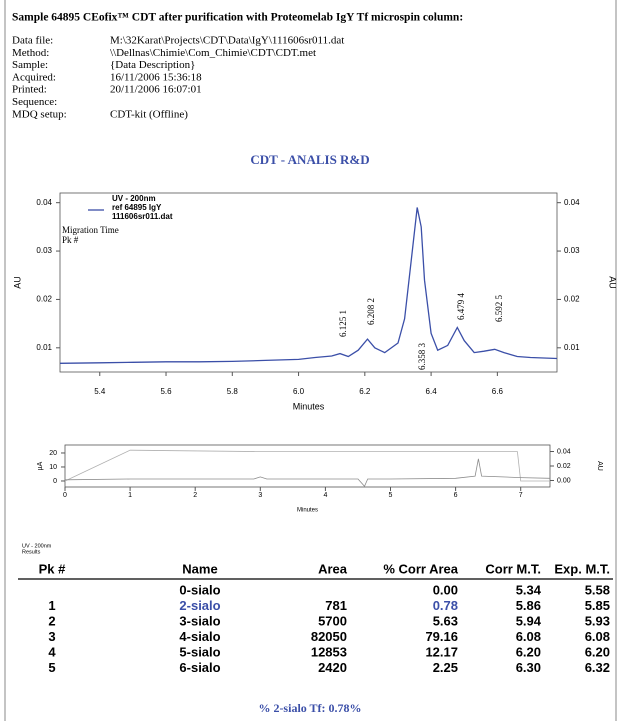  What do you see at coordinates (572, 250) in the screenshot?
I see `y2-tick-label: 0.03` at bounding box center [572, 250].